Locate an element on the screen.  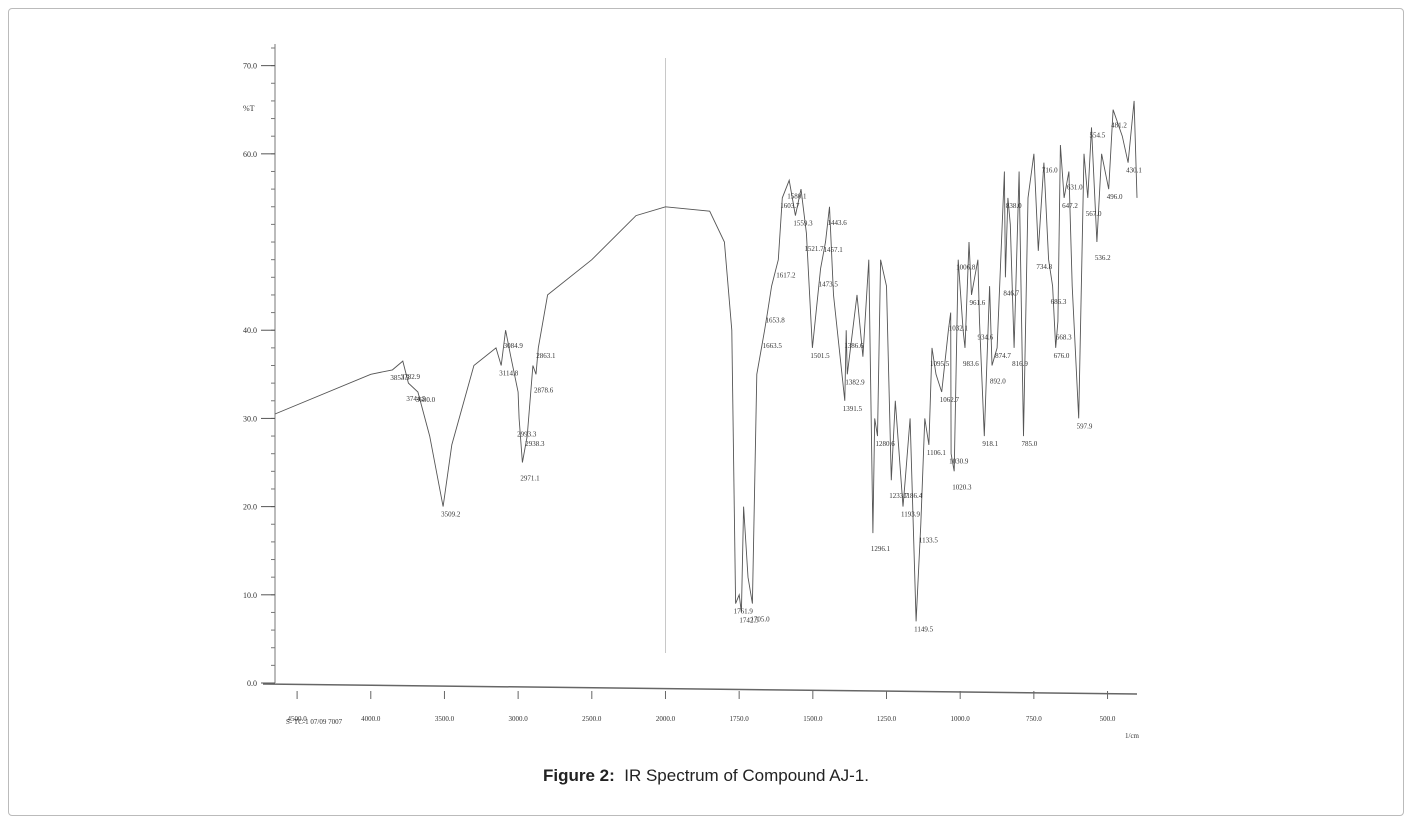
peak-label: 597.9 is located at coordinates (1085, 426).